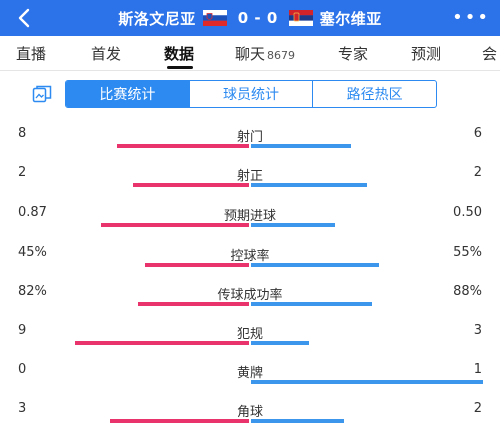  What do you see at coordinates (250, 304) in the screenshot?
I see `stat-row: 82% 传球成功率 88%` at bounding box center [250, 304].